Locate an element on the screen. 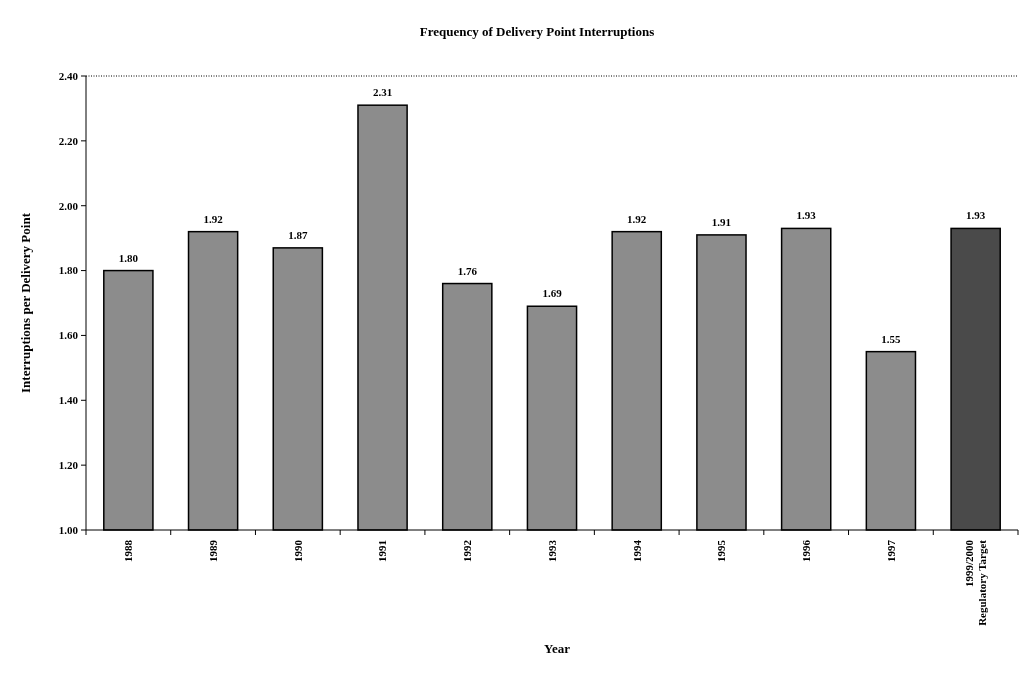 The height and width of the screenshot is (683, 1036). x-tick-label: 1990 is located at coordinates (297, 550).